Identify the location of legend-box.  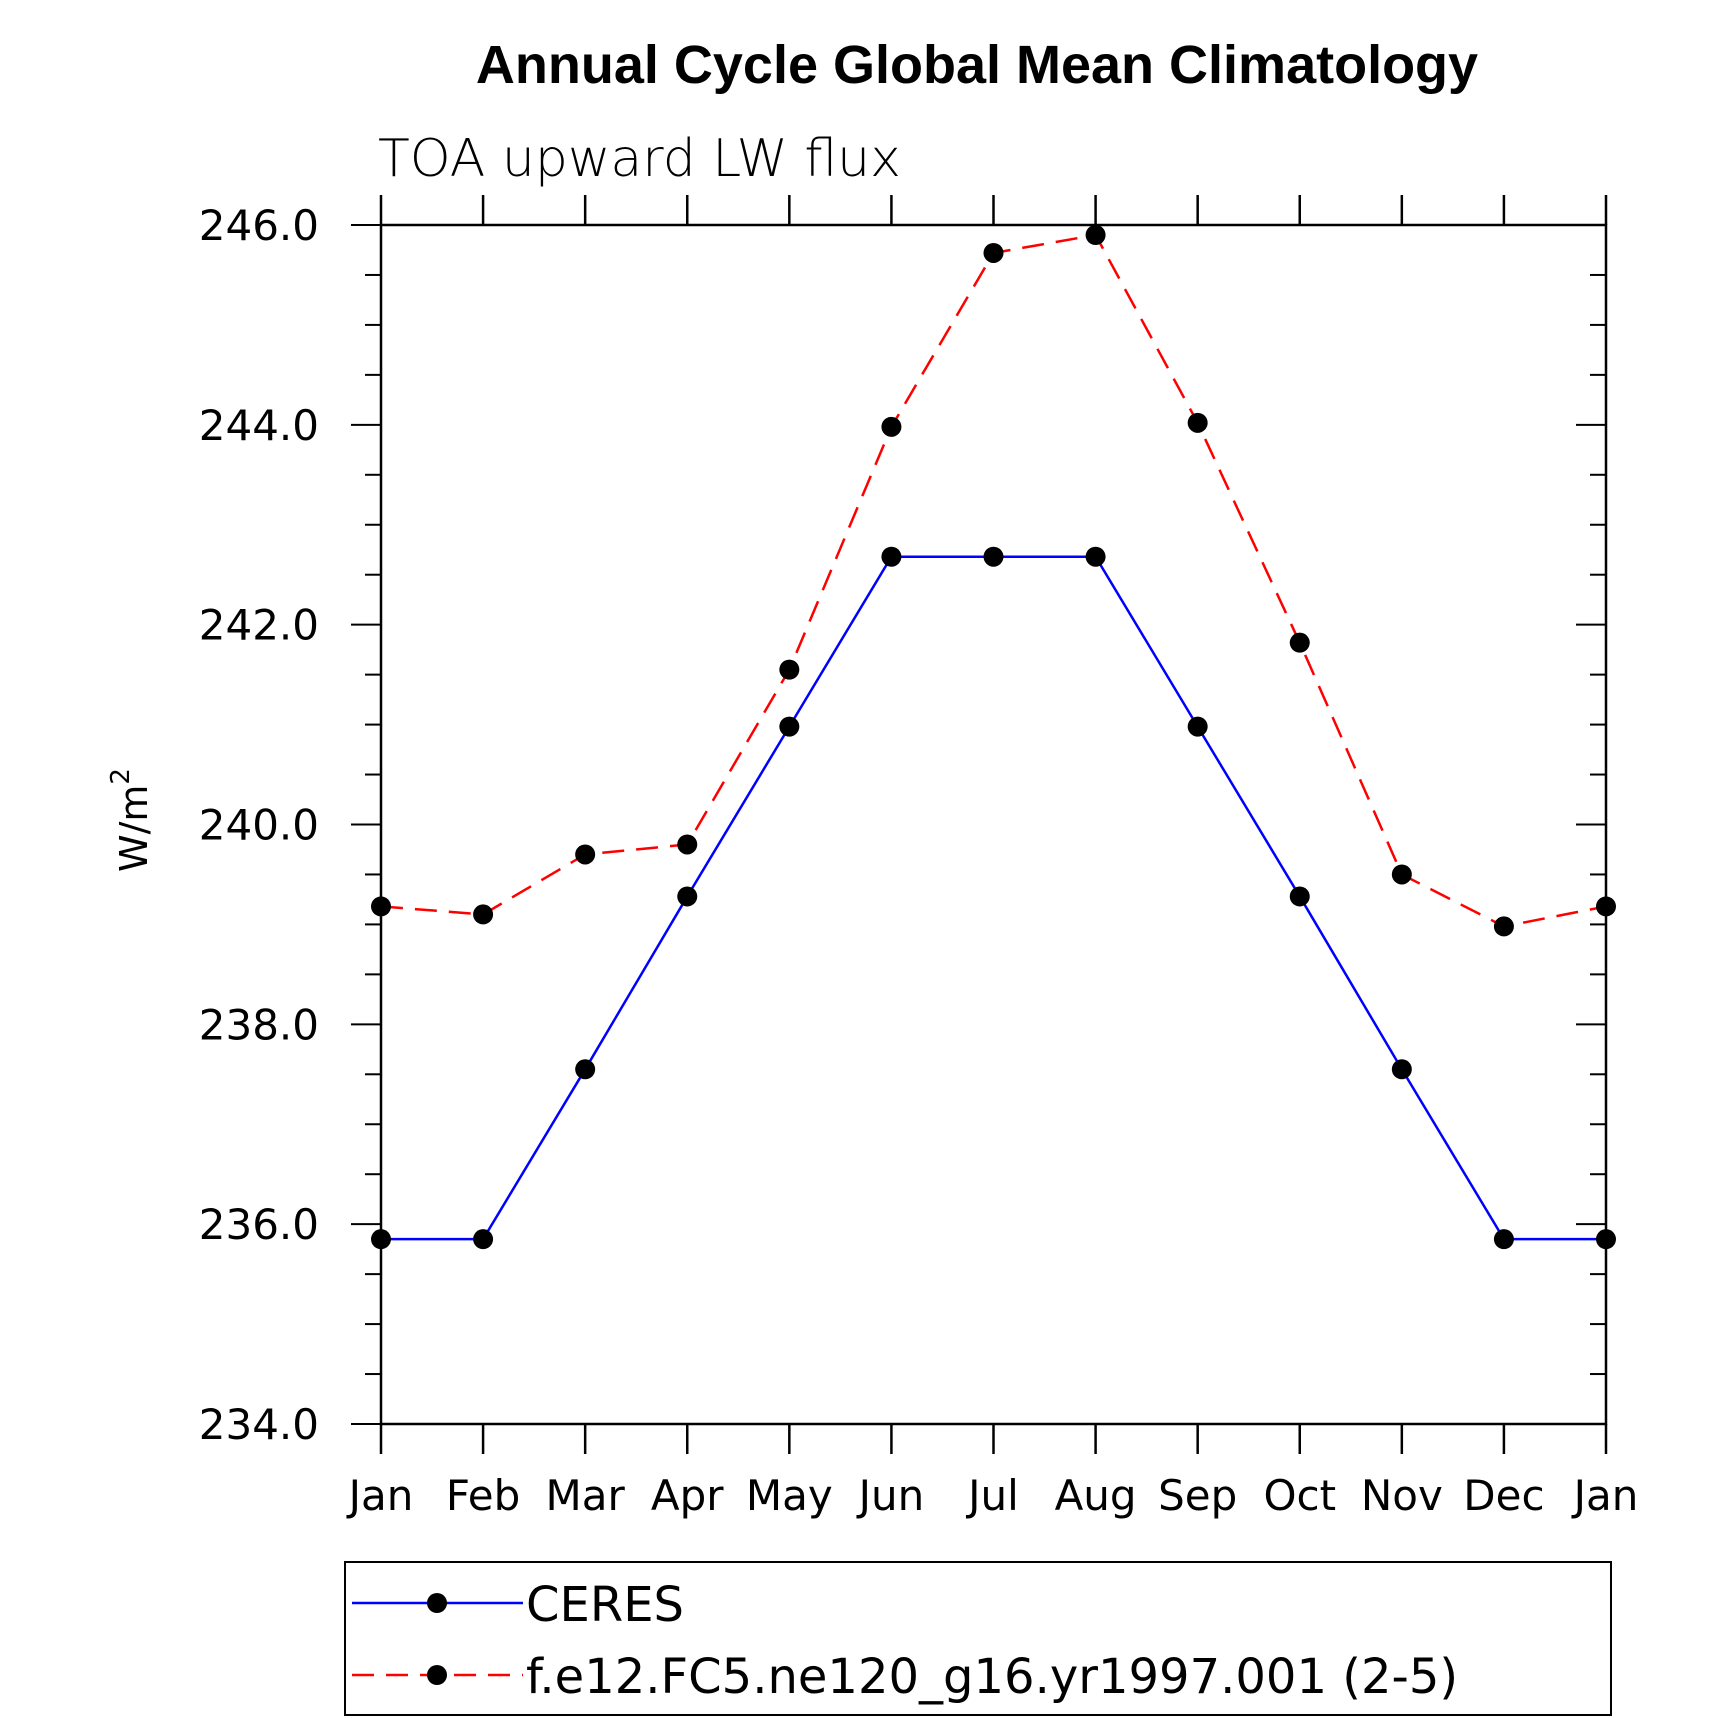
(978, 1638).